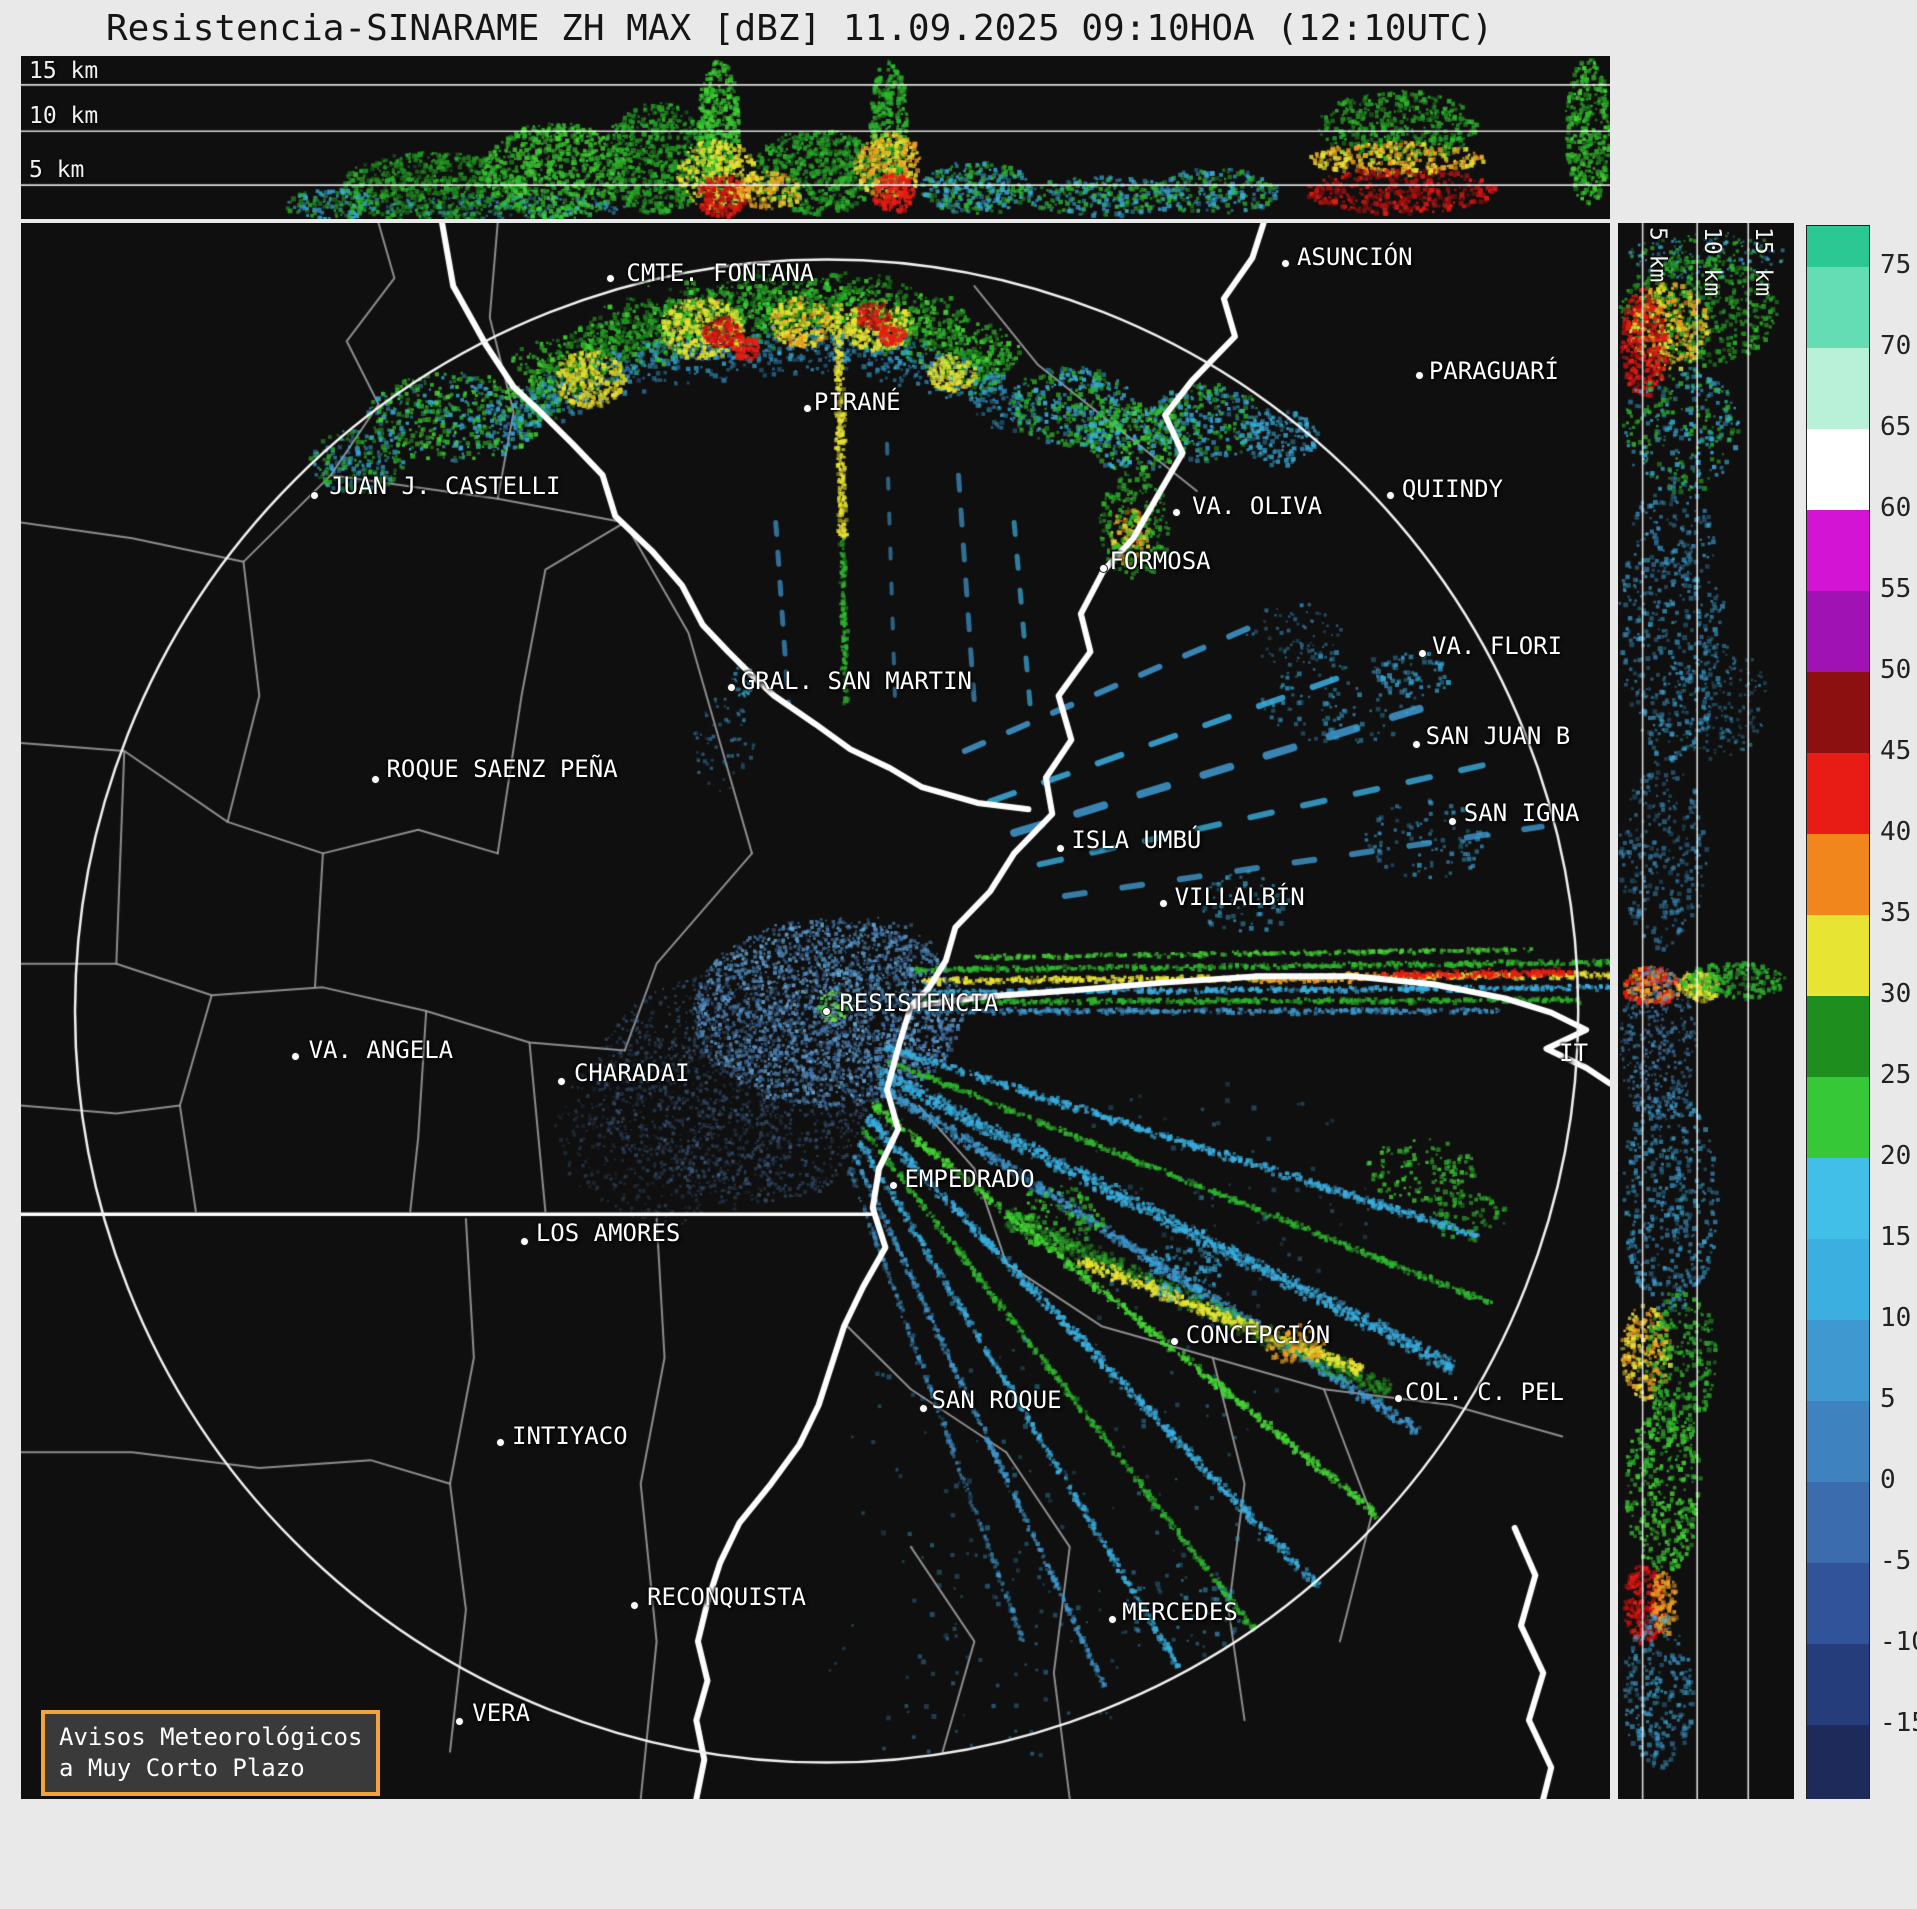  Describe the element at coordinates (1898, 1723) in the screenshot. I see `colorbar-tick-label: -15` at that location.